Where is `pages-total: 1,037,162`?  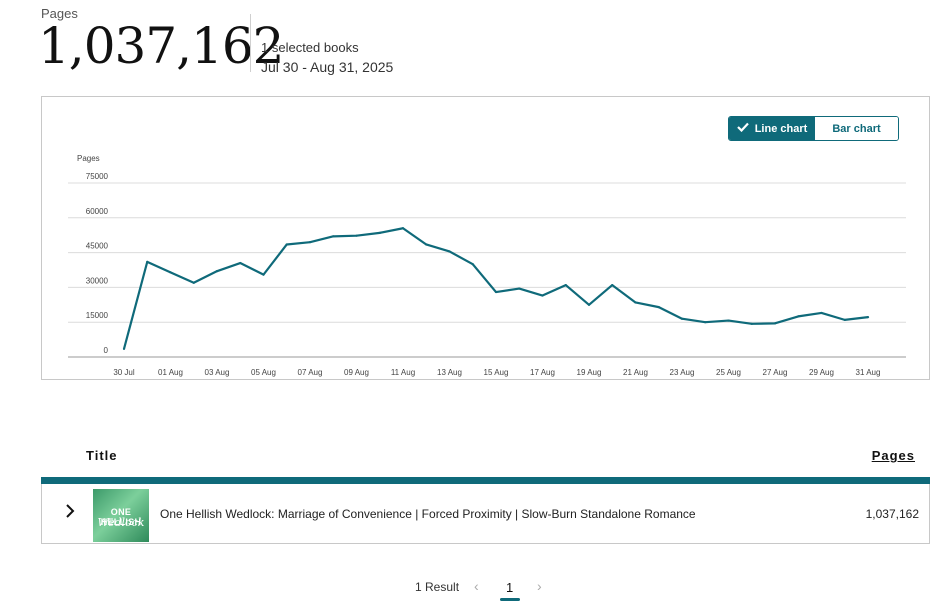
pages-total: 1,037,162 is located at coordinates (161, 46).